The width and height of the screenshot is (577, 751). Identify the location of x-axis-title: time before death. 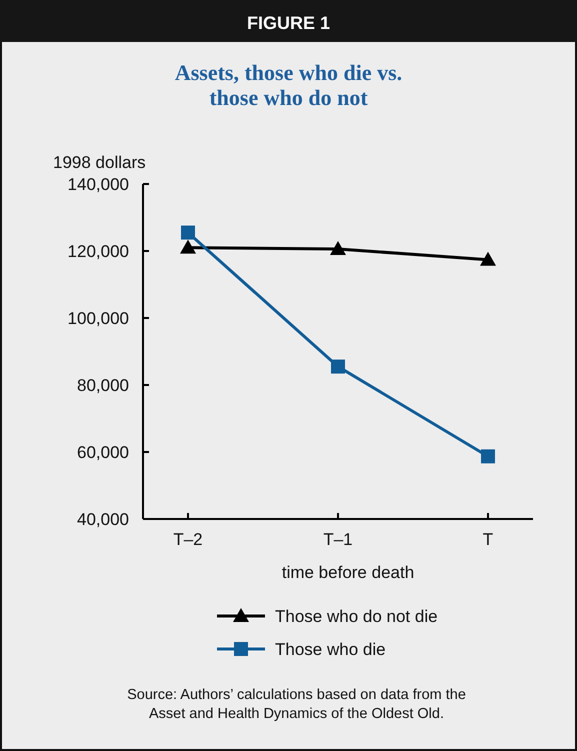
(348, 572).